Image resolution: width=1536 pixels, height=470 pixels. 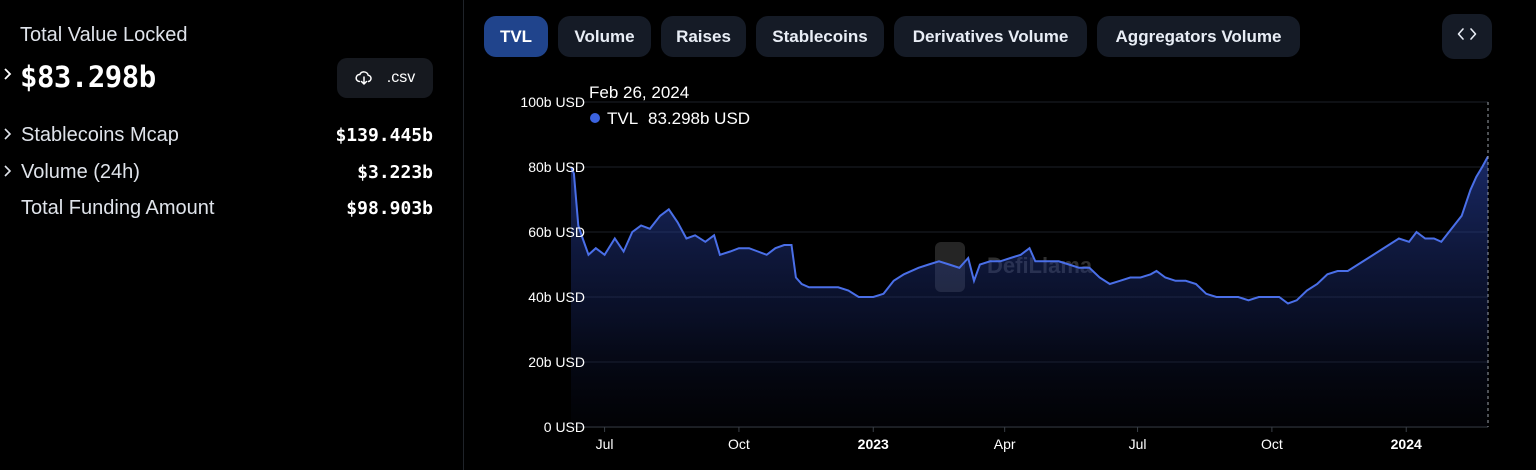 What do you see at coordinates (389, 208) in the screenshot?
I see `metric-value: $98.903b` at bounding box center [389, 208].